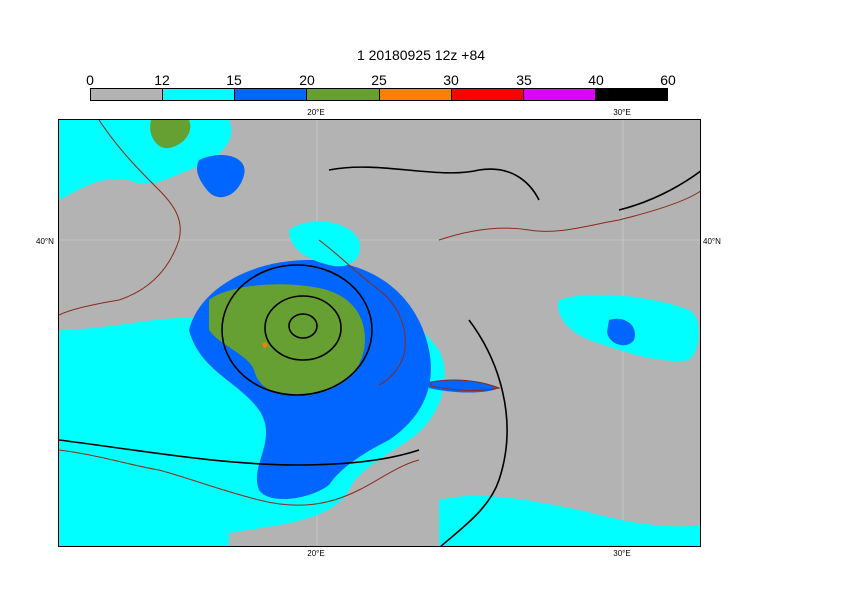 The height and width of the screenshot is (596, 842). What do you see at coordinates (668, 80) in the screenshot?
I see `legend-tick-8: 60` at bounding box center [668, 80].